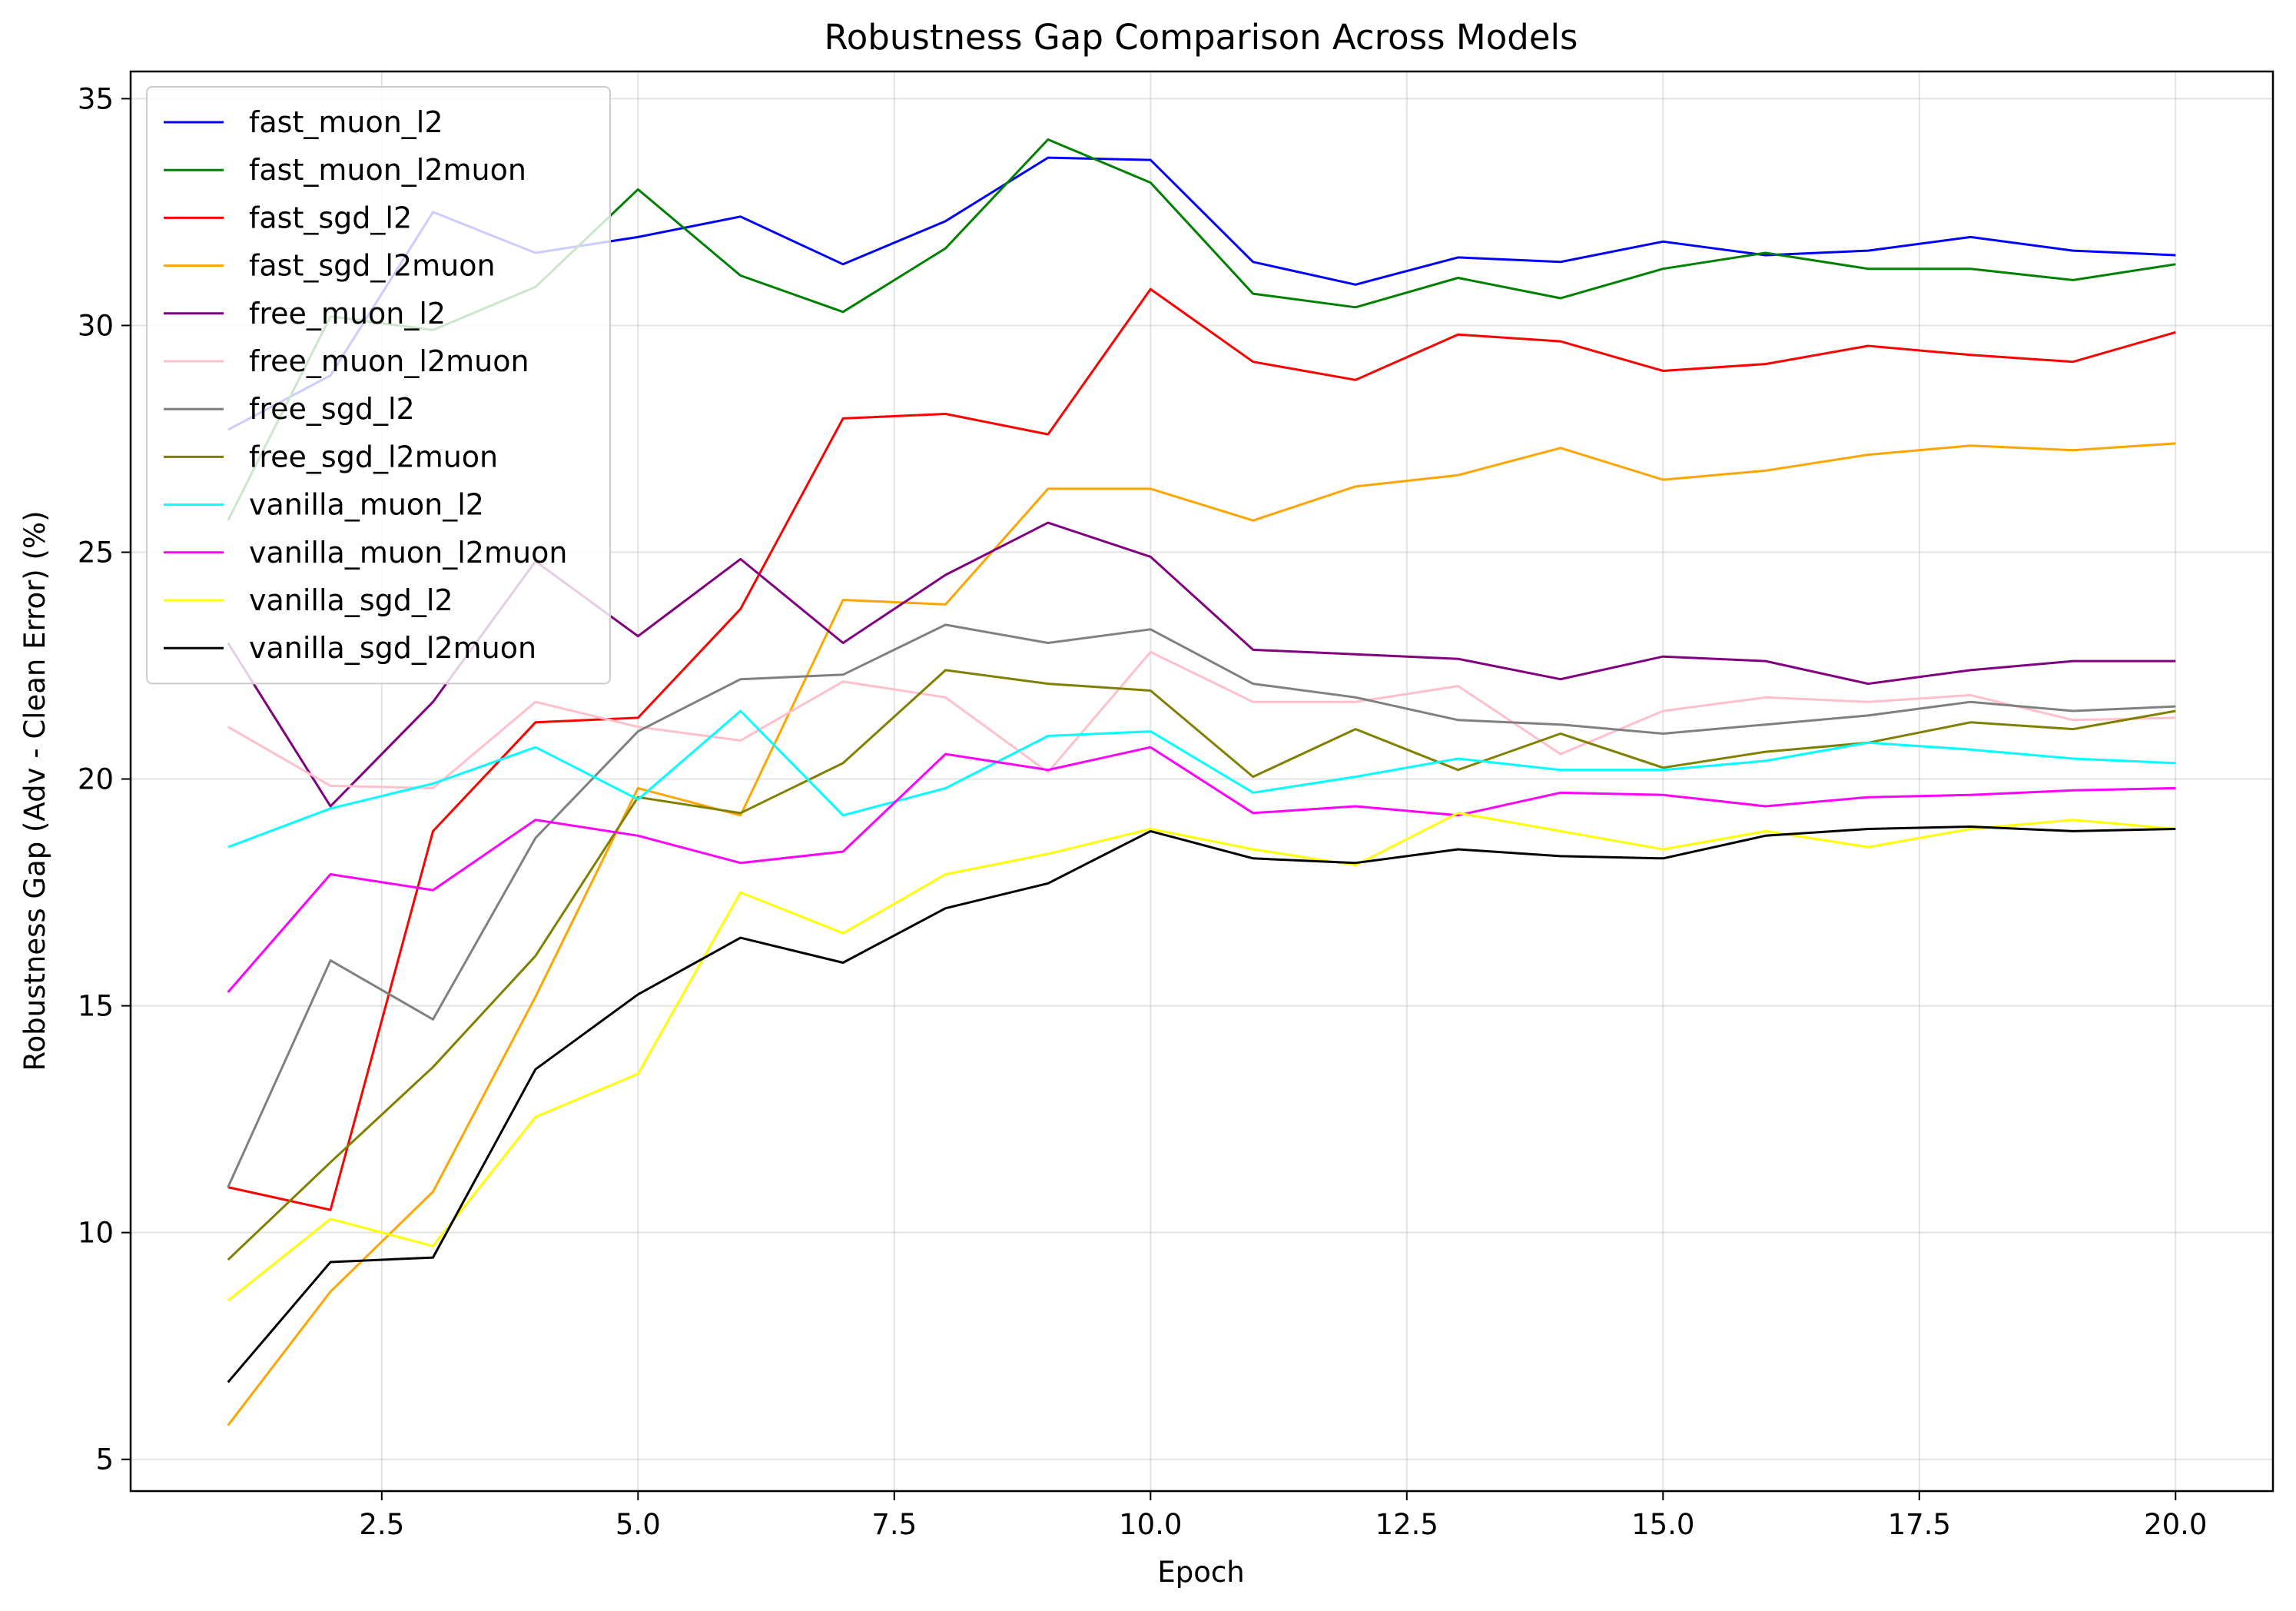  What do you see at coordinates (96, 1233) in the screenshot?
I see `y-tick-label: 10` at bounding box center [96, 1233].